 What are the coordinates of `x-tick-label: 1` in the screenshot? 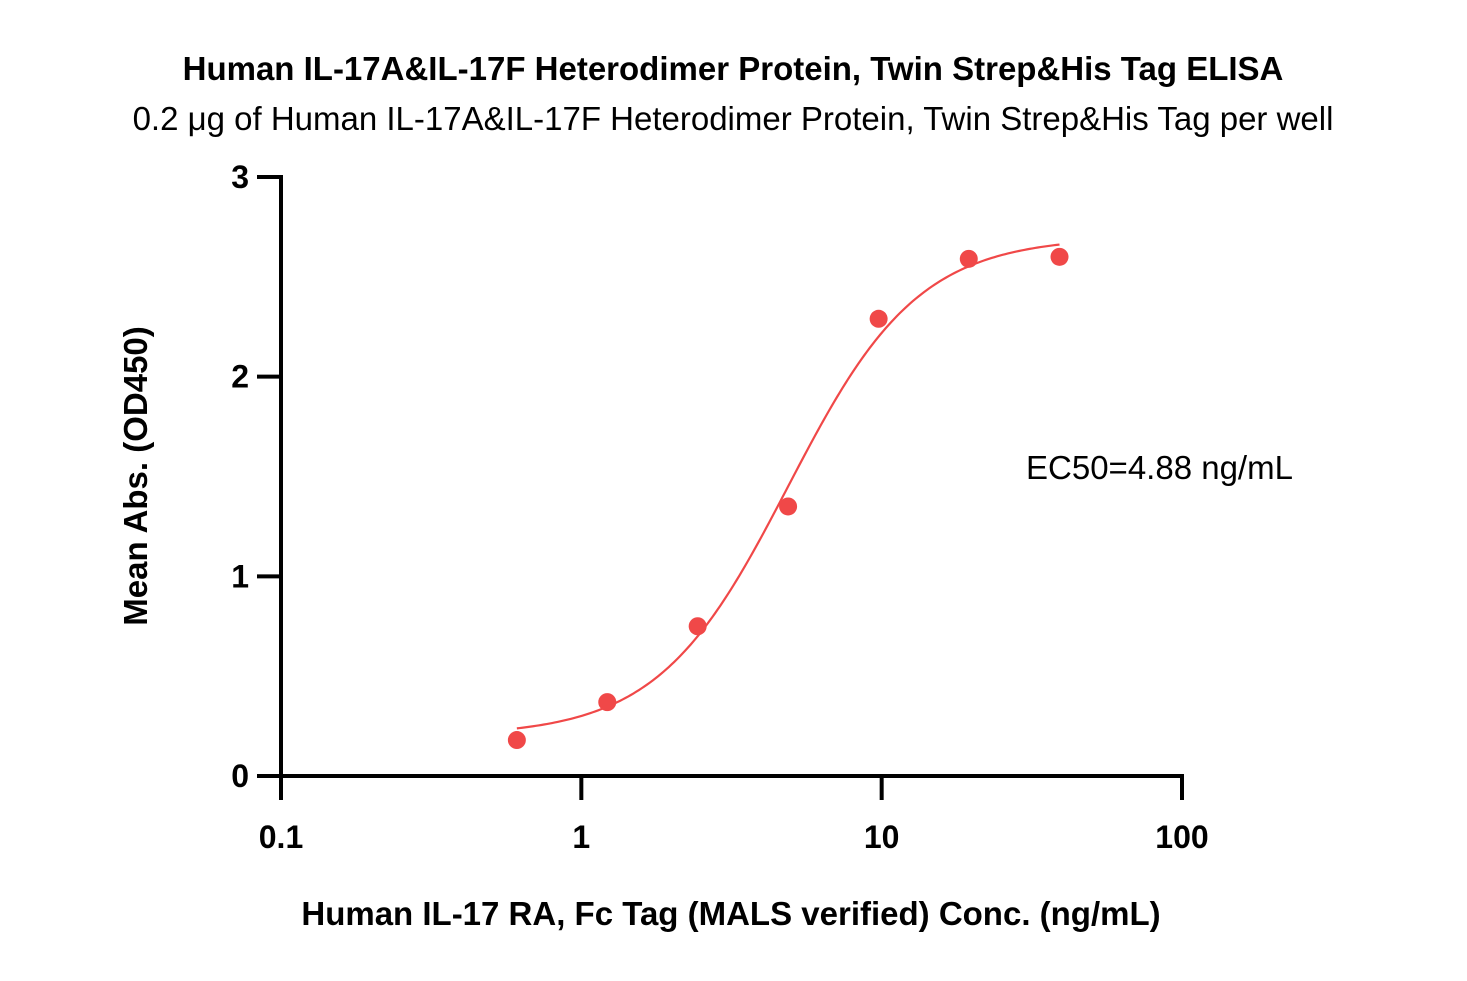 It's located at (581, 837).